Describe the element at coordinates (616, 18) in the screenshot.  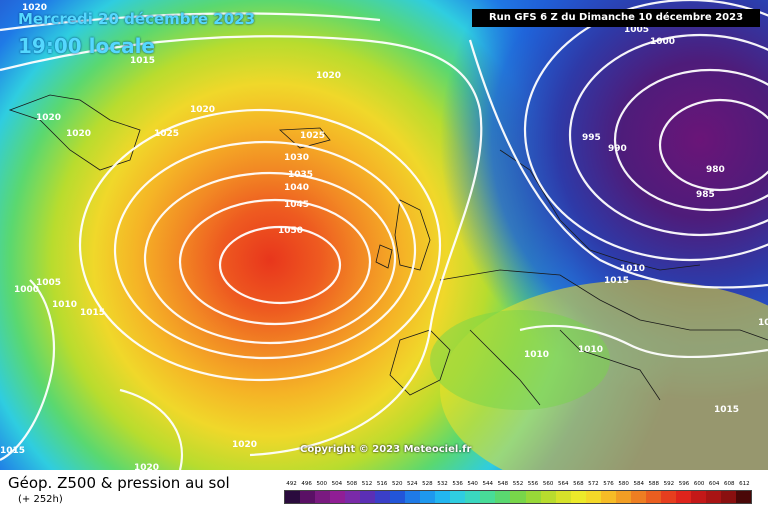
I see `run-banner: Run GFS 6 Z du Dimanche 10 décembre 2023` at that location.